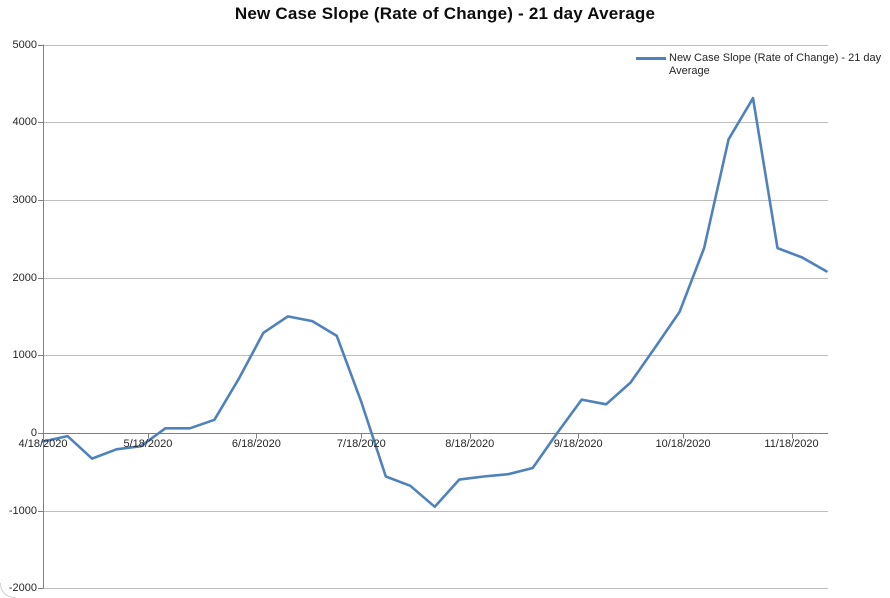 Image resolution: width=890 pixels, height=598 pixels. I want to click on y-axis-tick-label: 3000, so click(24, 199).